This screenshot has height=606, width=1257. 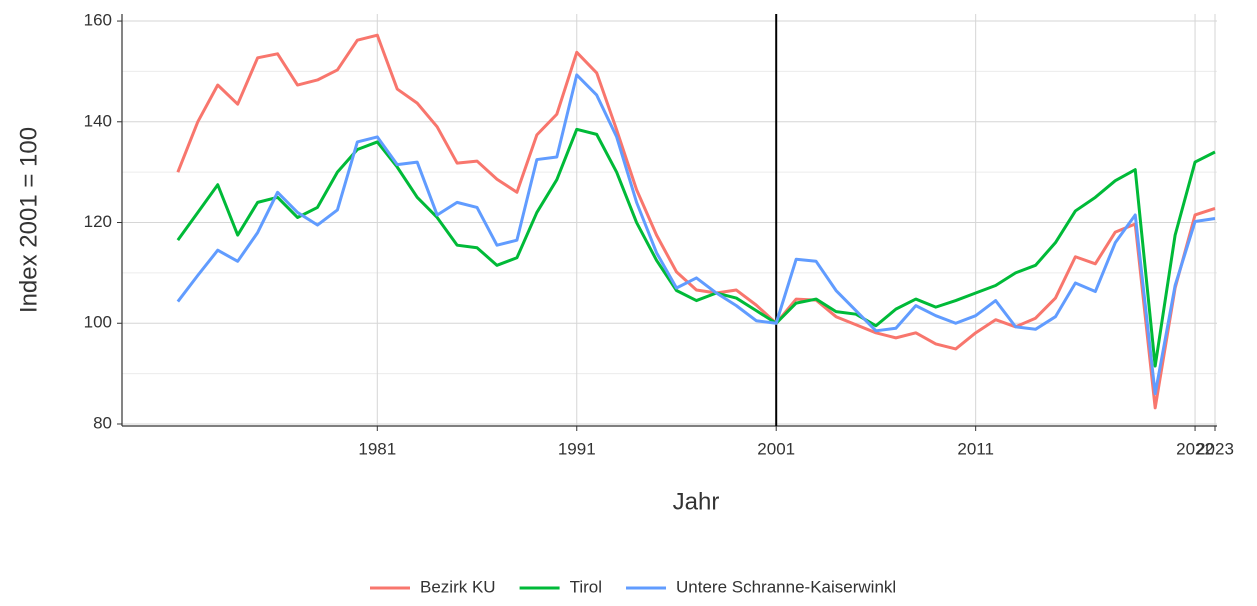 I want to click on y-tick-label: 160, so click(x=98, y=20).